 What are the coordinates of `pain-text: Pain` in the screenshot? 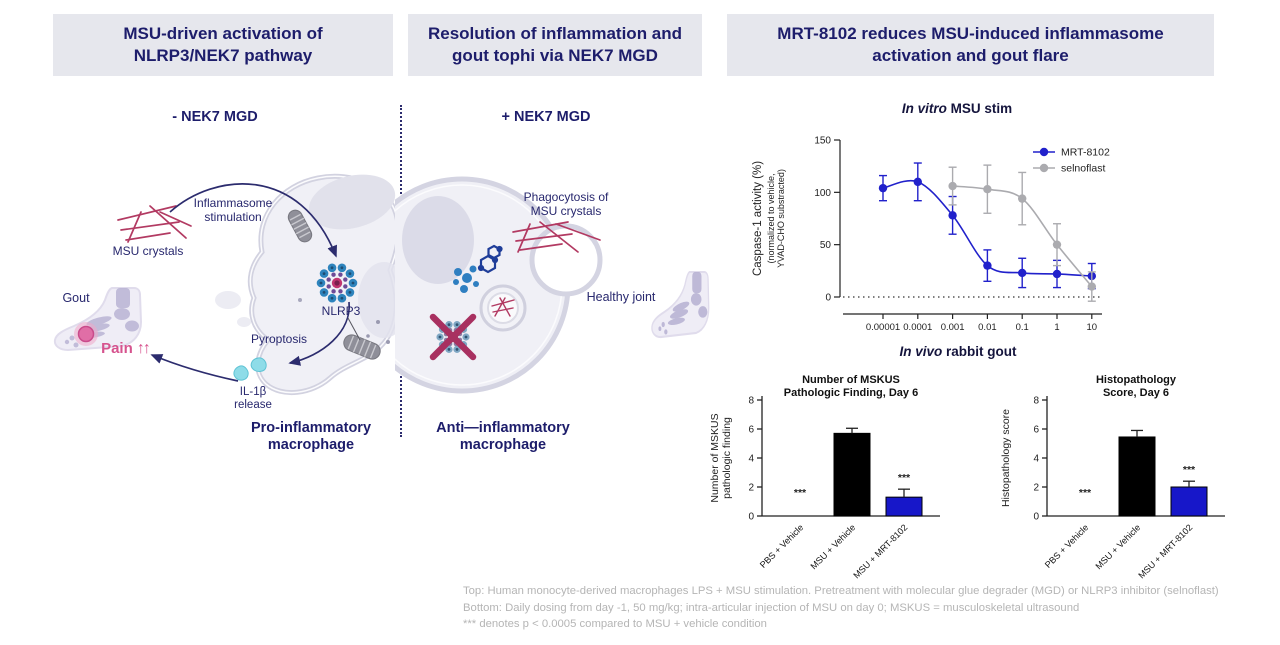 It's located at (117, 348).